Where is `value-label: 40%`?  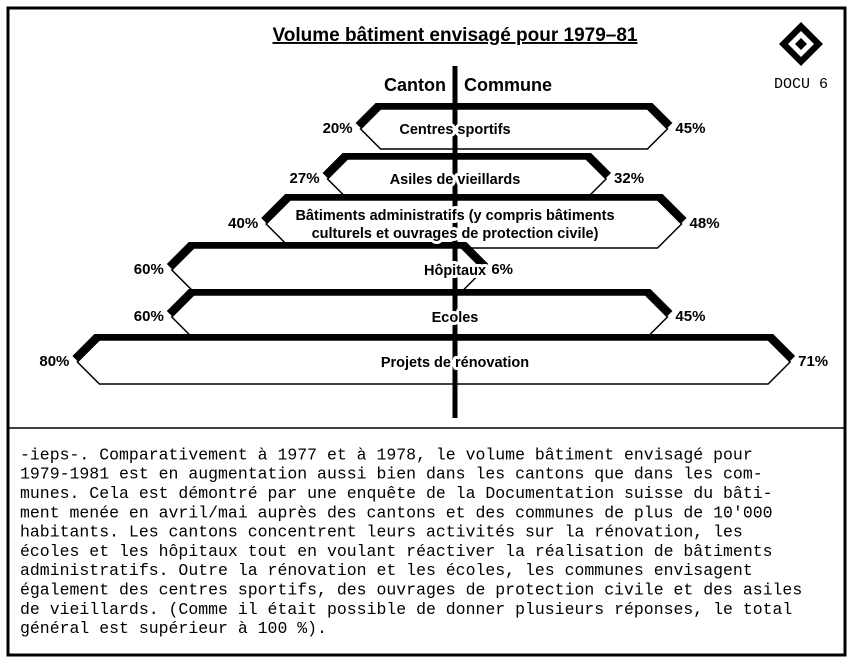
value-label: 40% is located at coordinates (243, 223).